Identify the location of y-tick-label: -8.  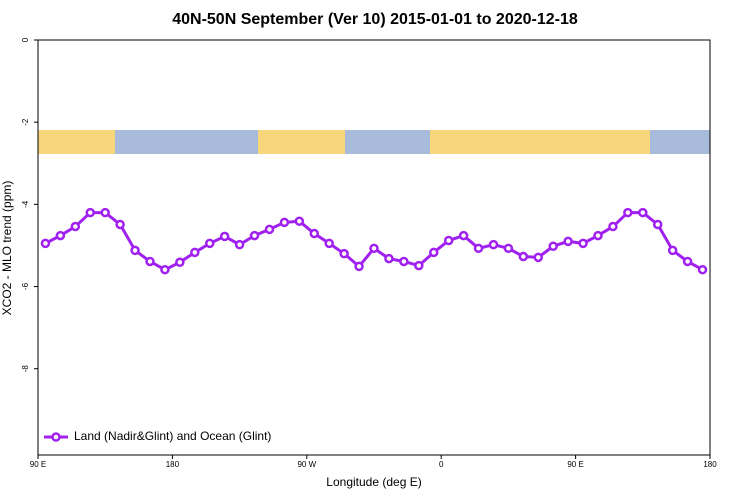
(25, 369).